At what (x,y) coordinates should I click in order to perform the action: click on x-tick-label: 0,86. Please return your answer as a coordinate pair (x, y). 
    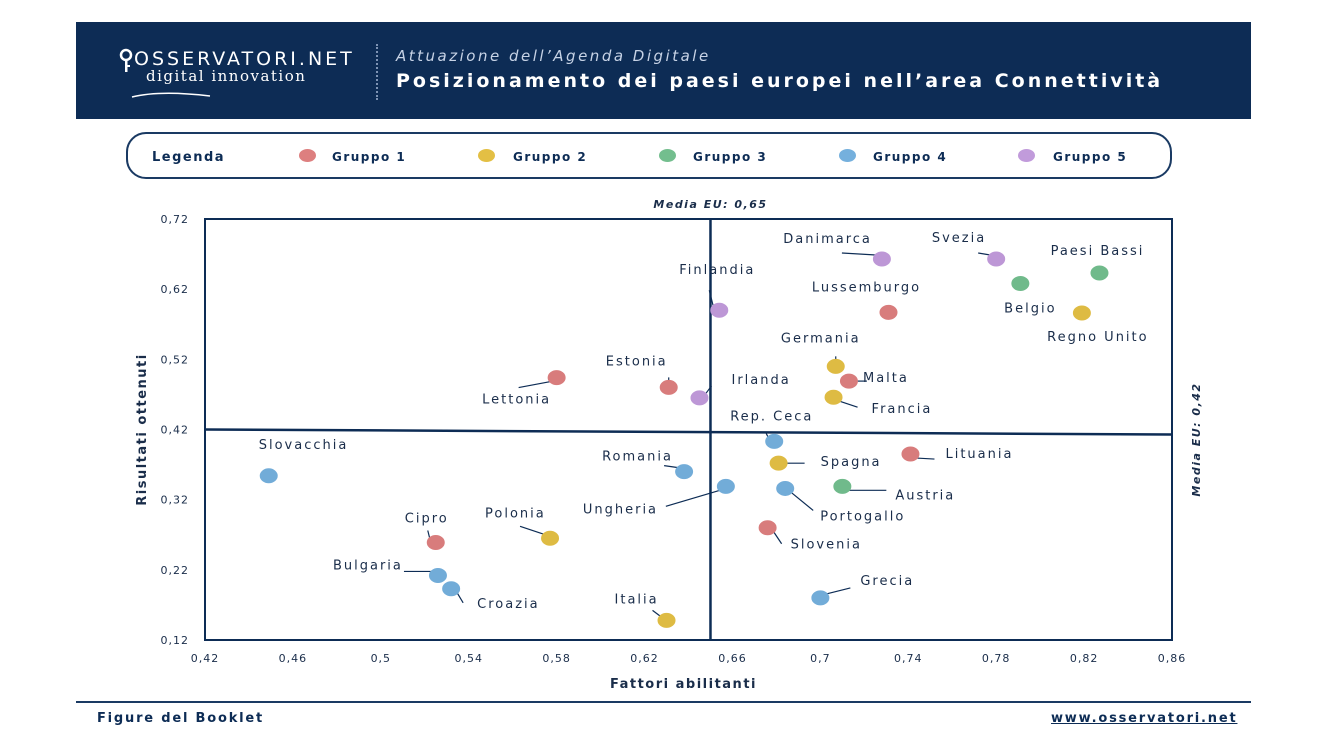
    Looking at the image, I should click on (1172, 658).